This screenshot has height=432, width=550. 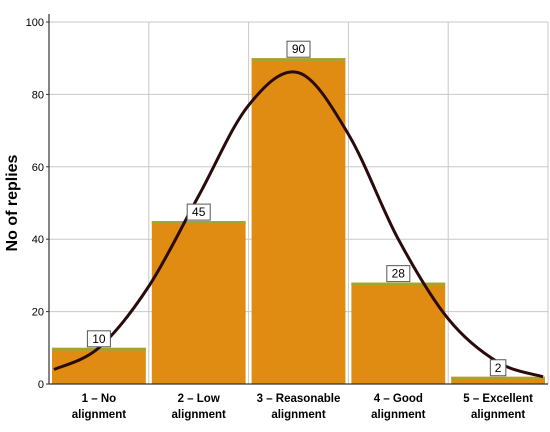 What do you see at coordinates (398, 399) in the screenshot?
I see `x-tick-label-line: 4 – Good` at bounding box center [398, 399].